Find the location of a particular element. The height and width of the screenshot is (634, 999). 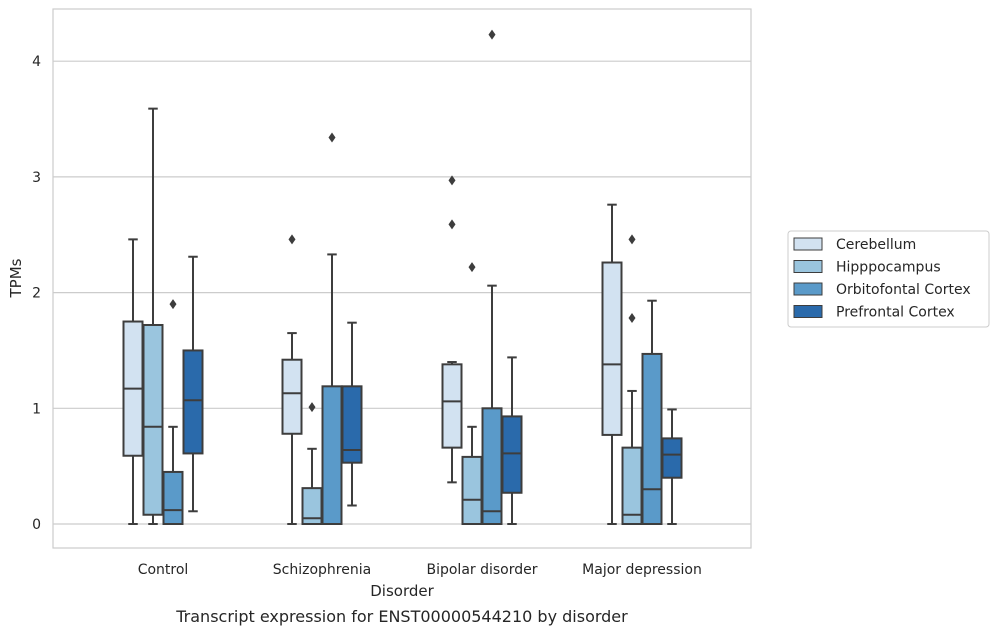

legend-label: Orbitofontal Cortex is located at coordinates (903, 290).